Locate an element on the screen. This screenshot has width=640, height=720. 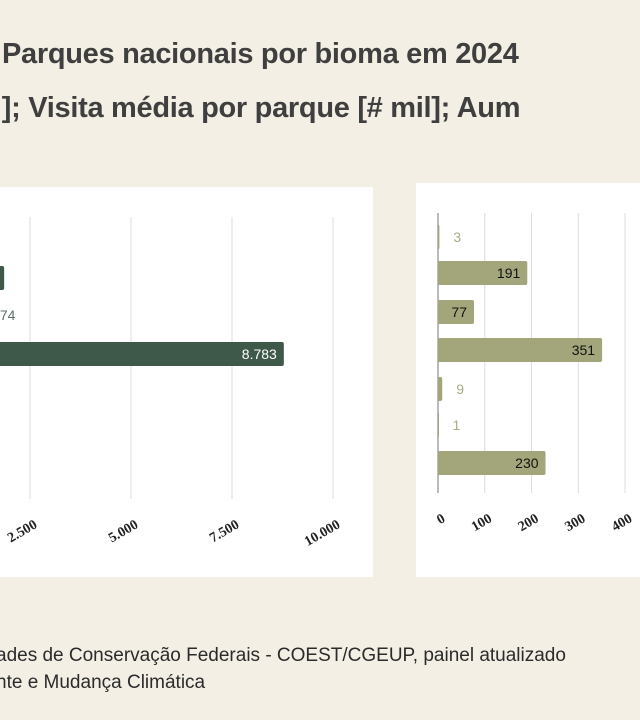
data-label: 9 is located at coordinates (460, 389).